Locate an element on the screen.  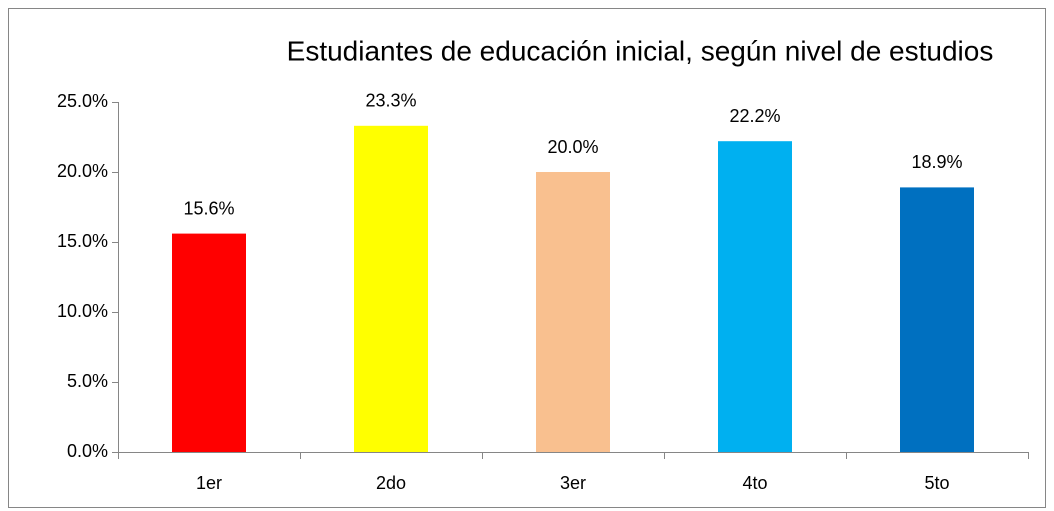
x-tick-label: 5to is located at coordinates (936, 483).